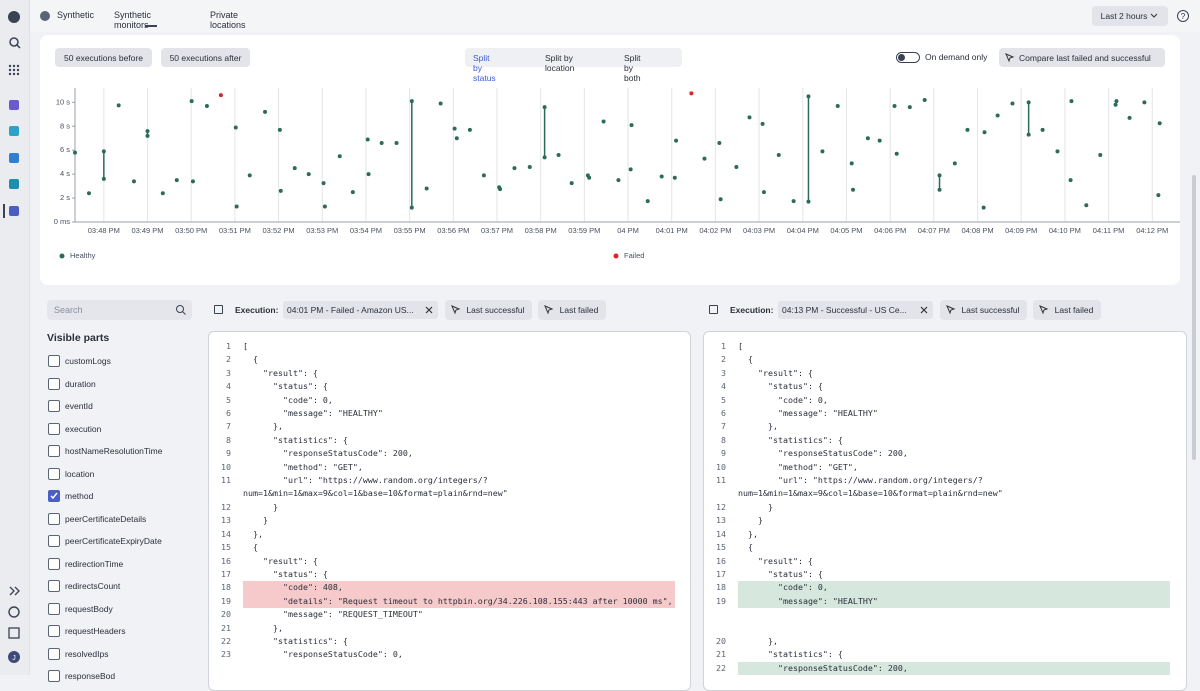 This screenshot has width=1200, height=691. What do you see at coordinates (191, 230) in the screenshot?
I see `x-tick-label: 03:50 PM` at bounding box center [191, 230].